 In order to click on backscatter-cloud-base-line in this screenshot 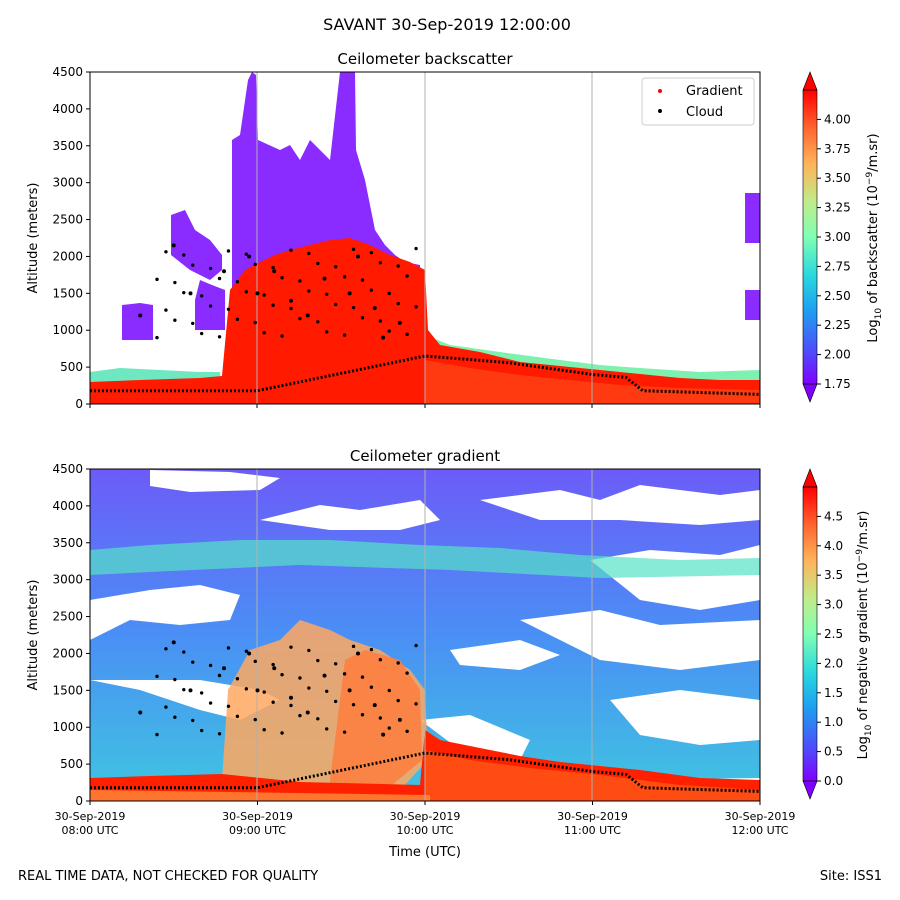, I will do `click(425, 375)`.